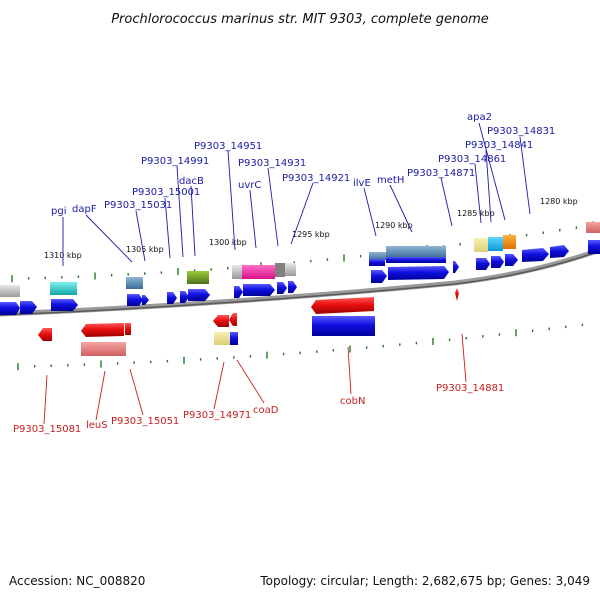 The width and height of the screenshot is (600, 600). I want to click on gene-label-P9303_14921: P9303_14921, so click(316, 178).